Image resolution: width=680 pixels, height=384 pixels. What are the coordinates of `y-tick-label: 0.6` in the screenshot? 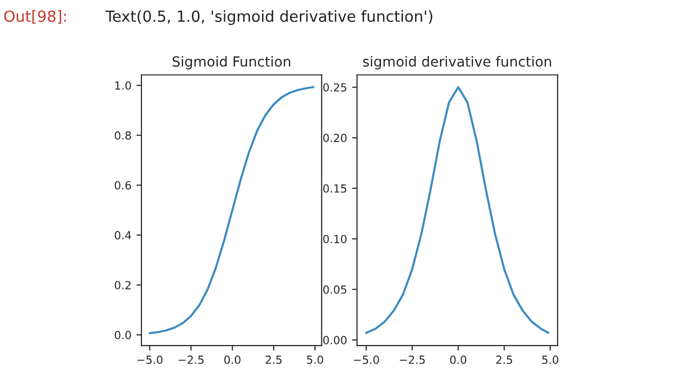 It's located at (123, 185).